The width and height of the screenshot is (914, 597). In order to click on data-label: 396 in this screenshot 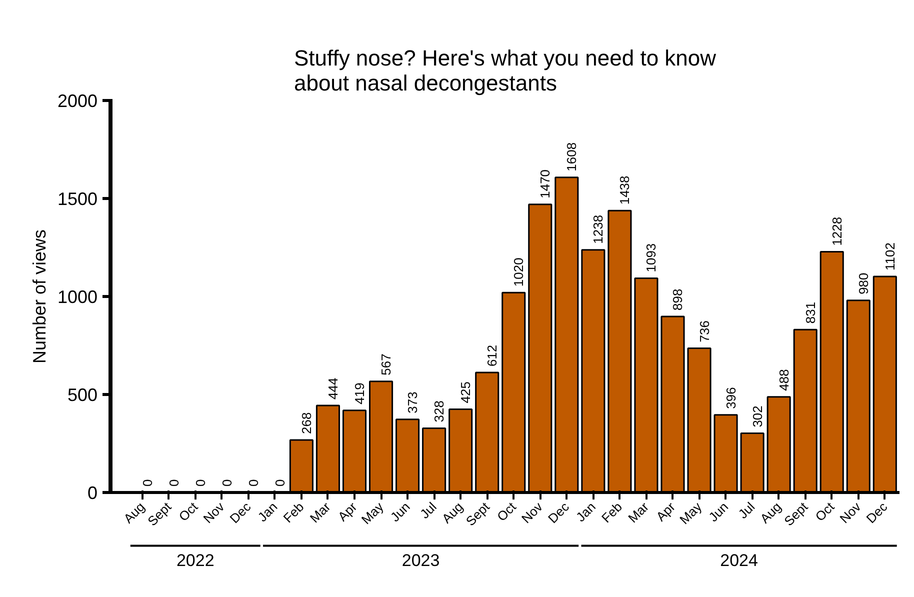, I will do `click(730, 398)`.